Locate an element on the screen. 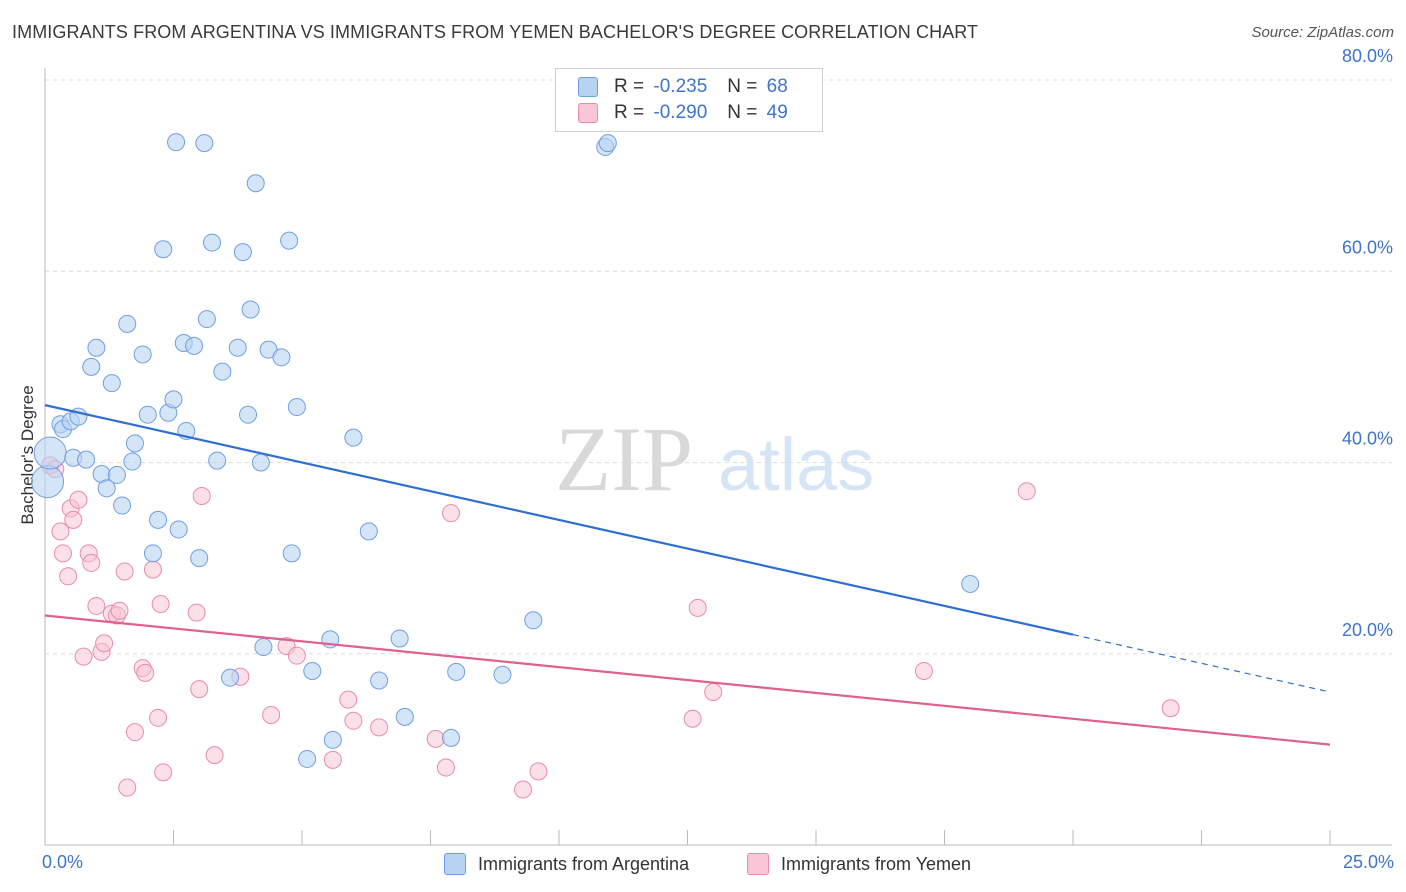 This screenshot has width=1406, height=892. yemen-trend-line is located at coordinates (687, 680).